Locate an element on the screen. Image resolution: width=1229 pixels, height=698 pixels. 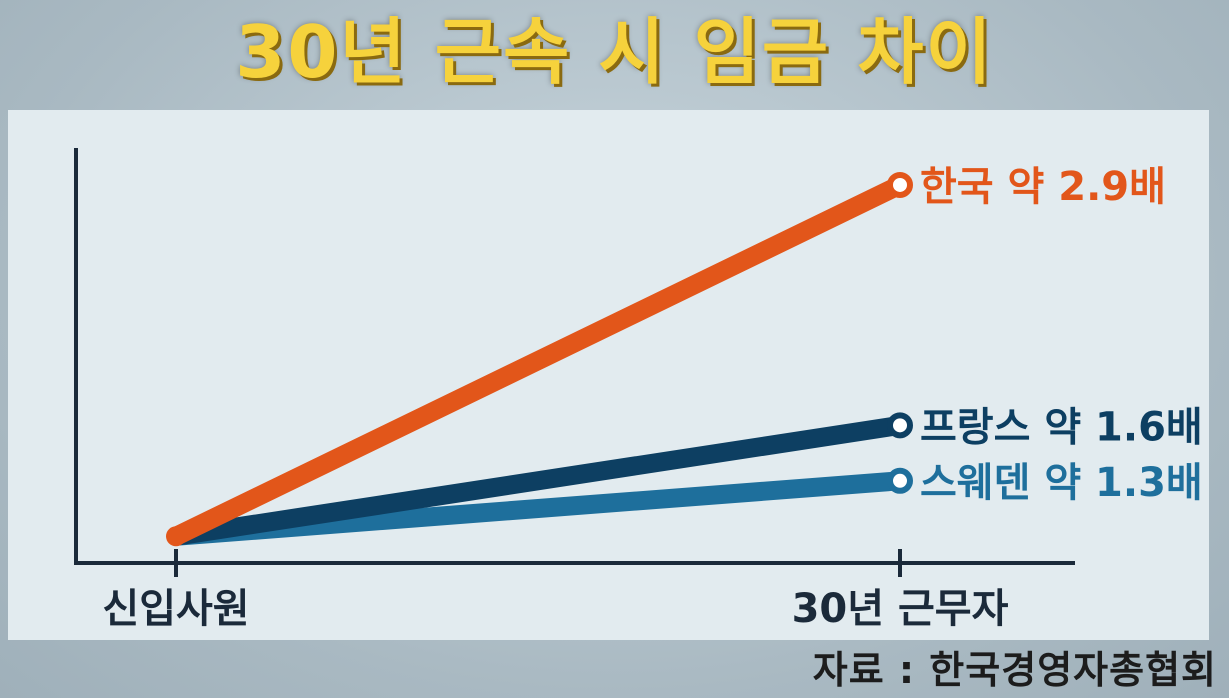
x-tick-label-0: 신입사원 is located at coordinates (175, 609).